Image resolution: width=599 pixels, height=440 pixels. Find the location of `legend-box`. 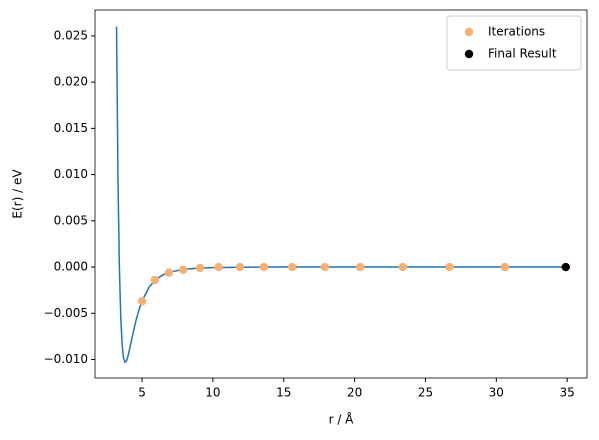

legend-box is located at coordinates (514, 43).